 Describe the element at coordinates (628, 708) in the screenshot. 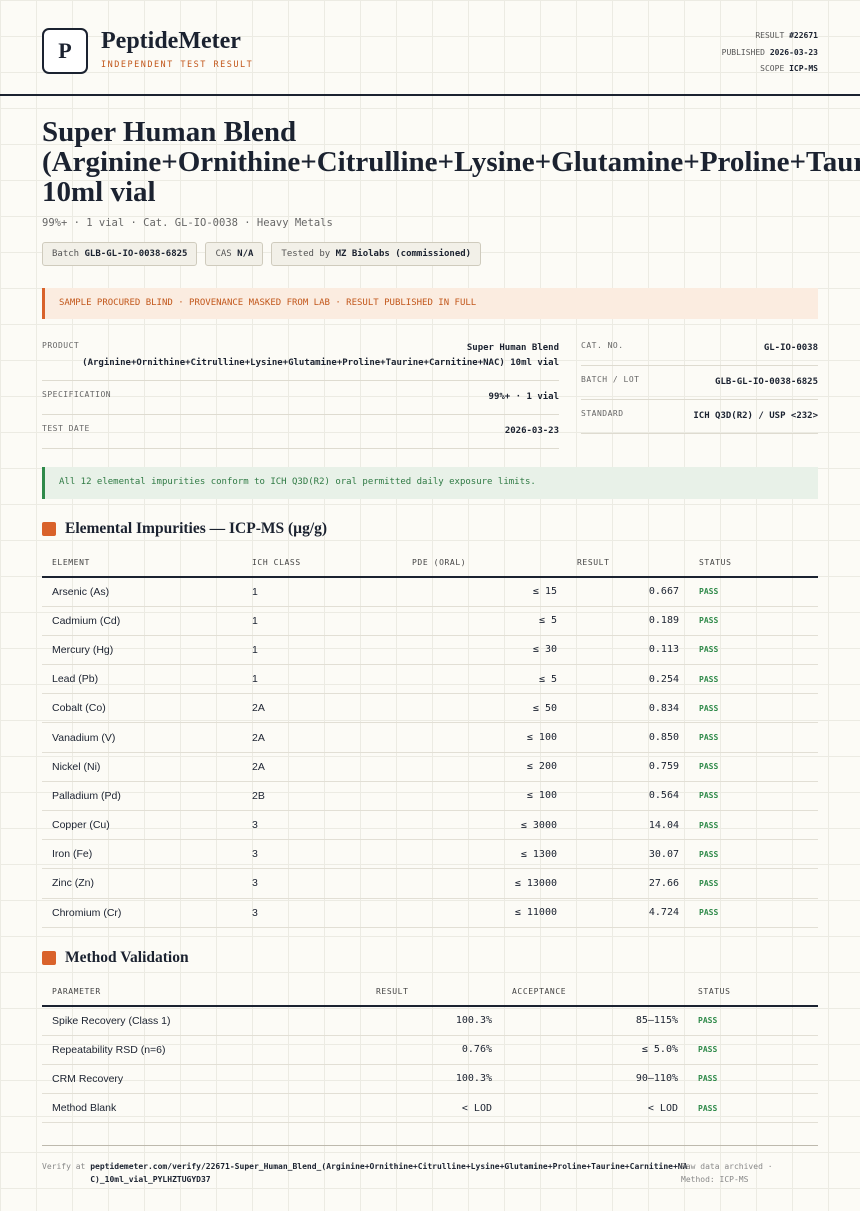

I see `cell: 0.834` at that location.